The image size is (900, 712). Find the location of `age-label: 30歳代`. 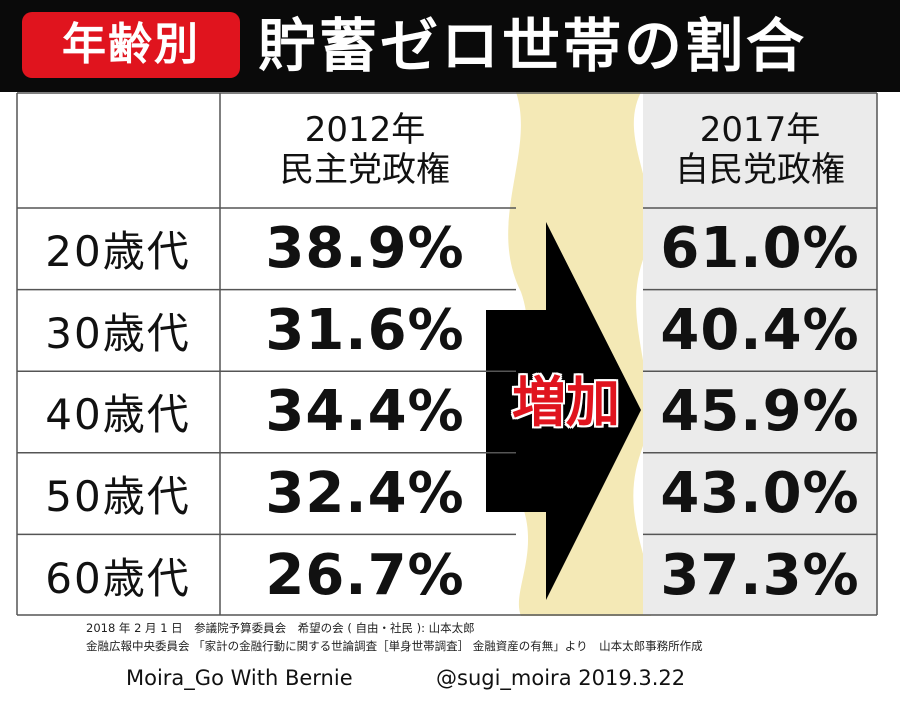

age-label: 30歳代 is located at coordinates (118, 333).